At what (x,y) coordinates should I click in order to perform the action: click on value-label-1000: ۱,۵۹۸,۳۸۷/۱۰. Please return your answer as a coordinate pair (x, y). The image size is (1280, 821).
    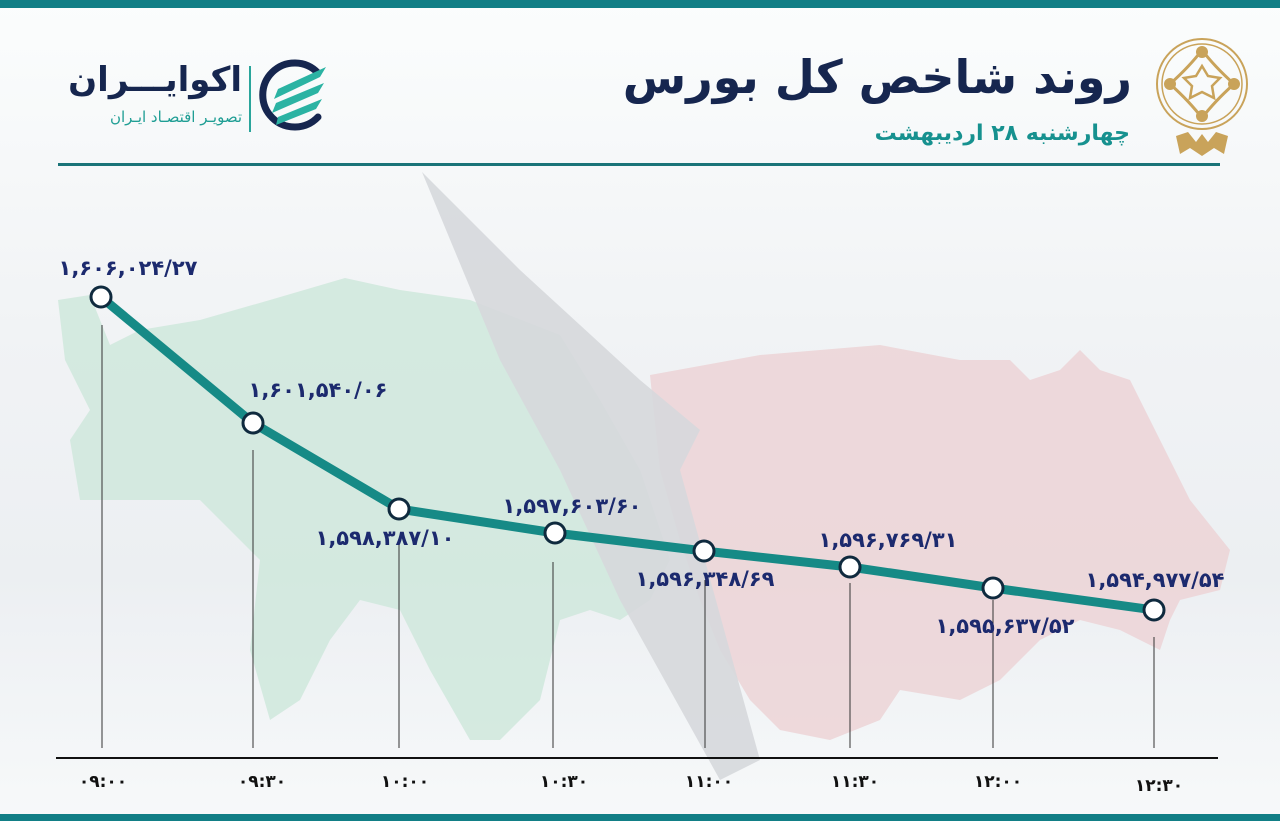
    Looking at the image, I should click on (385, 538).